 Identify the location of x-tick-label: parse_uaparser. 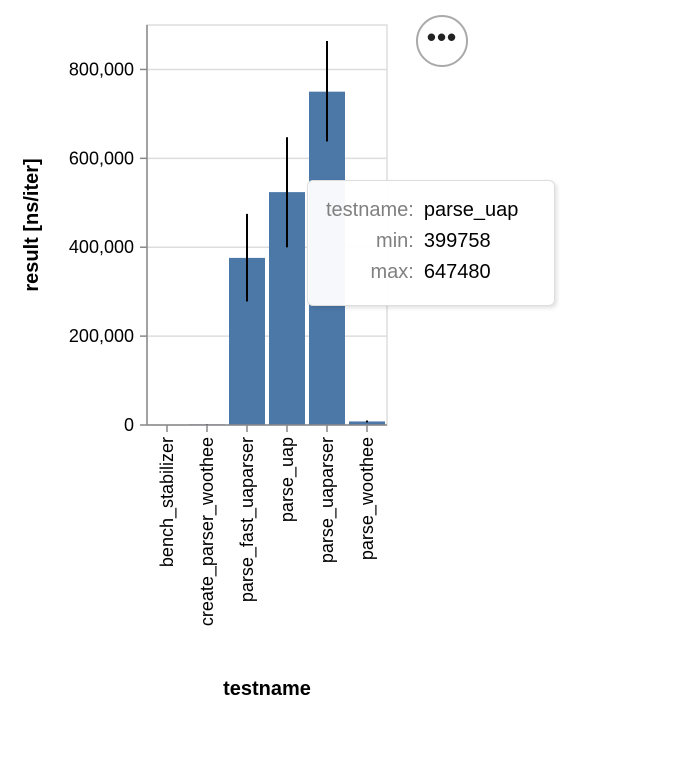
(327, 500).